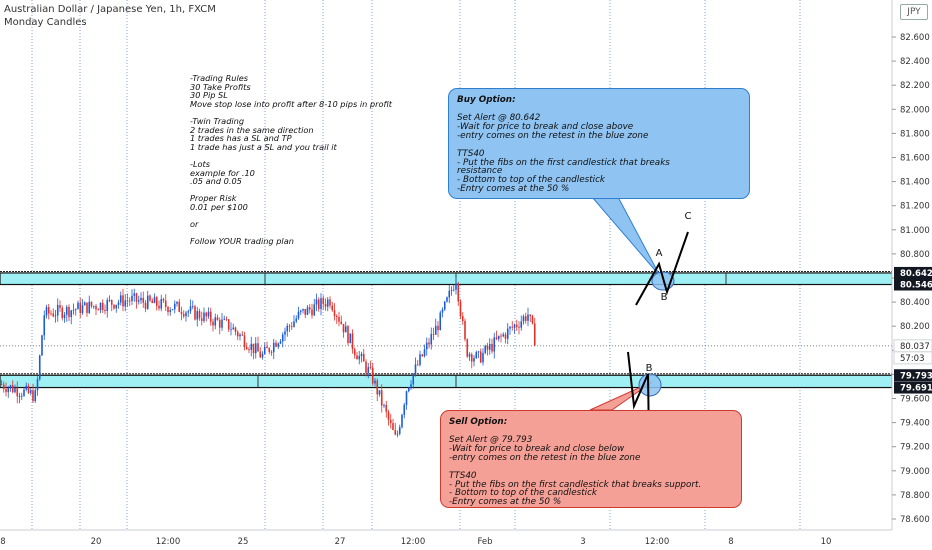 This screenshot has width=932, height=550. Describe the element at coordinates (252, 129) in the screenshot. I see `note-line: 2 trades in the same direction` at that location.